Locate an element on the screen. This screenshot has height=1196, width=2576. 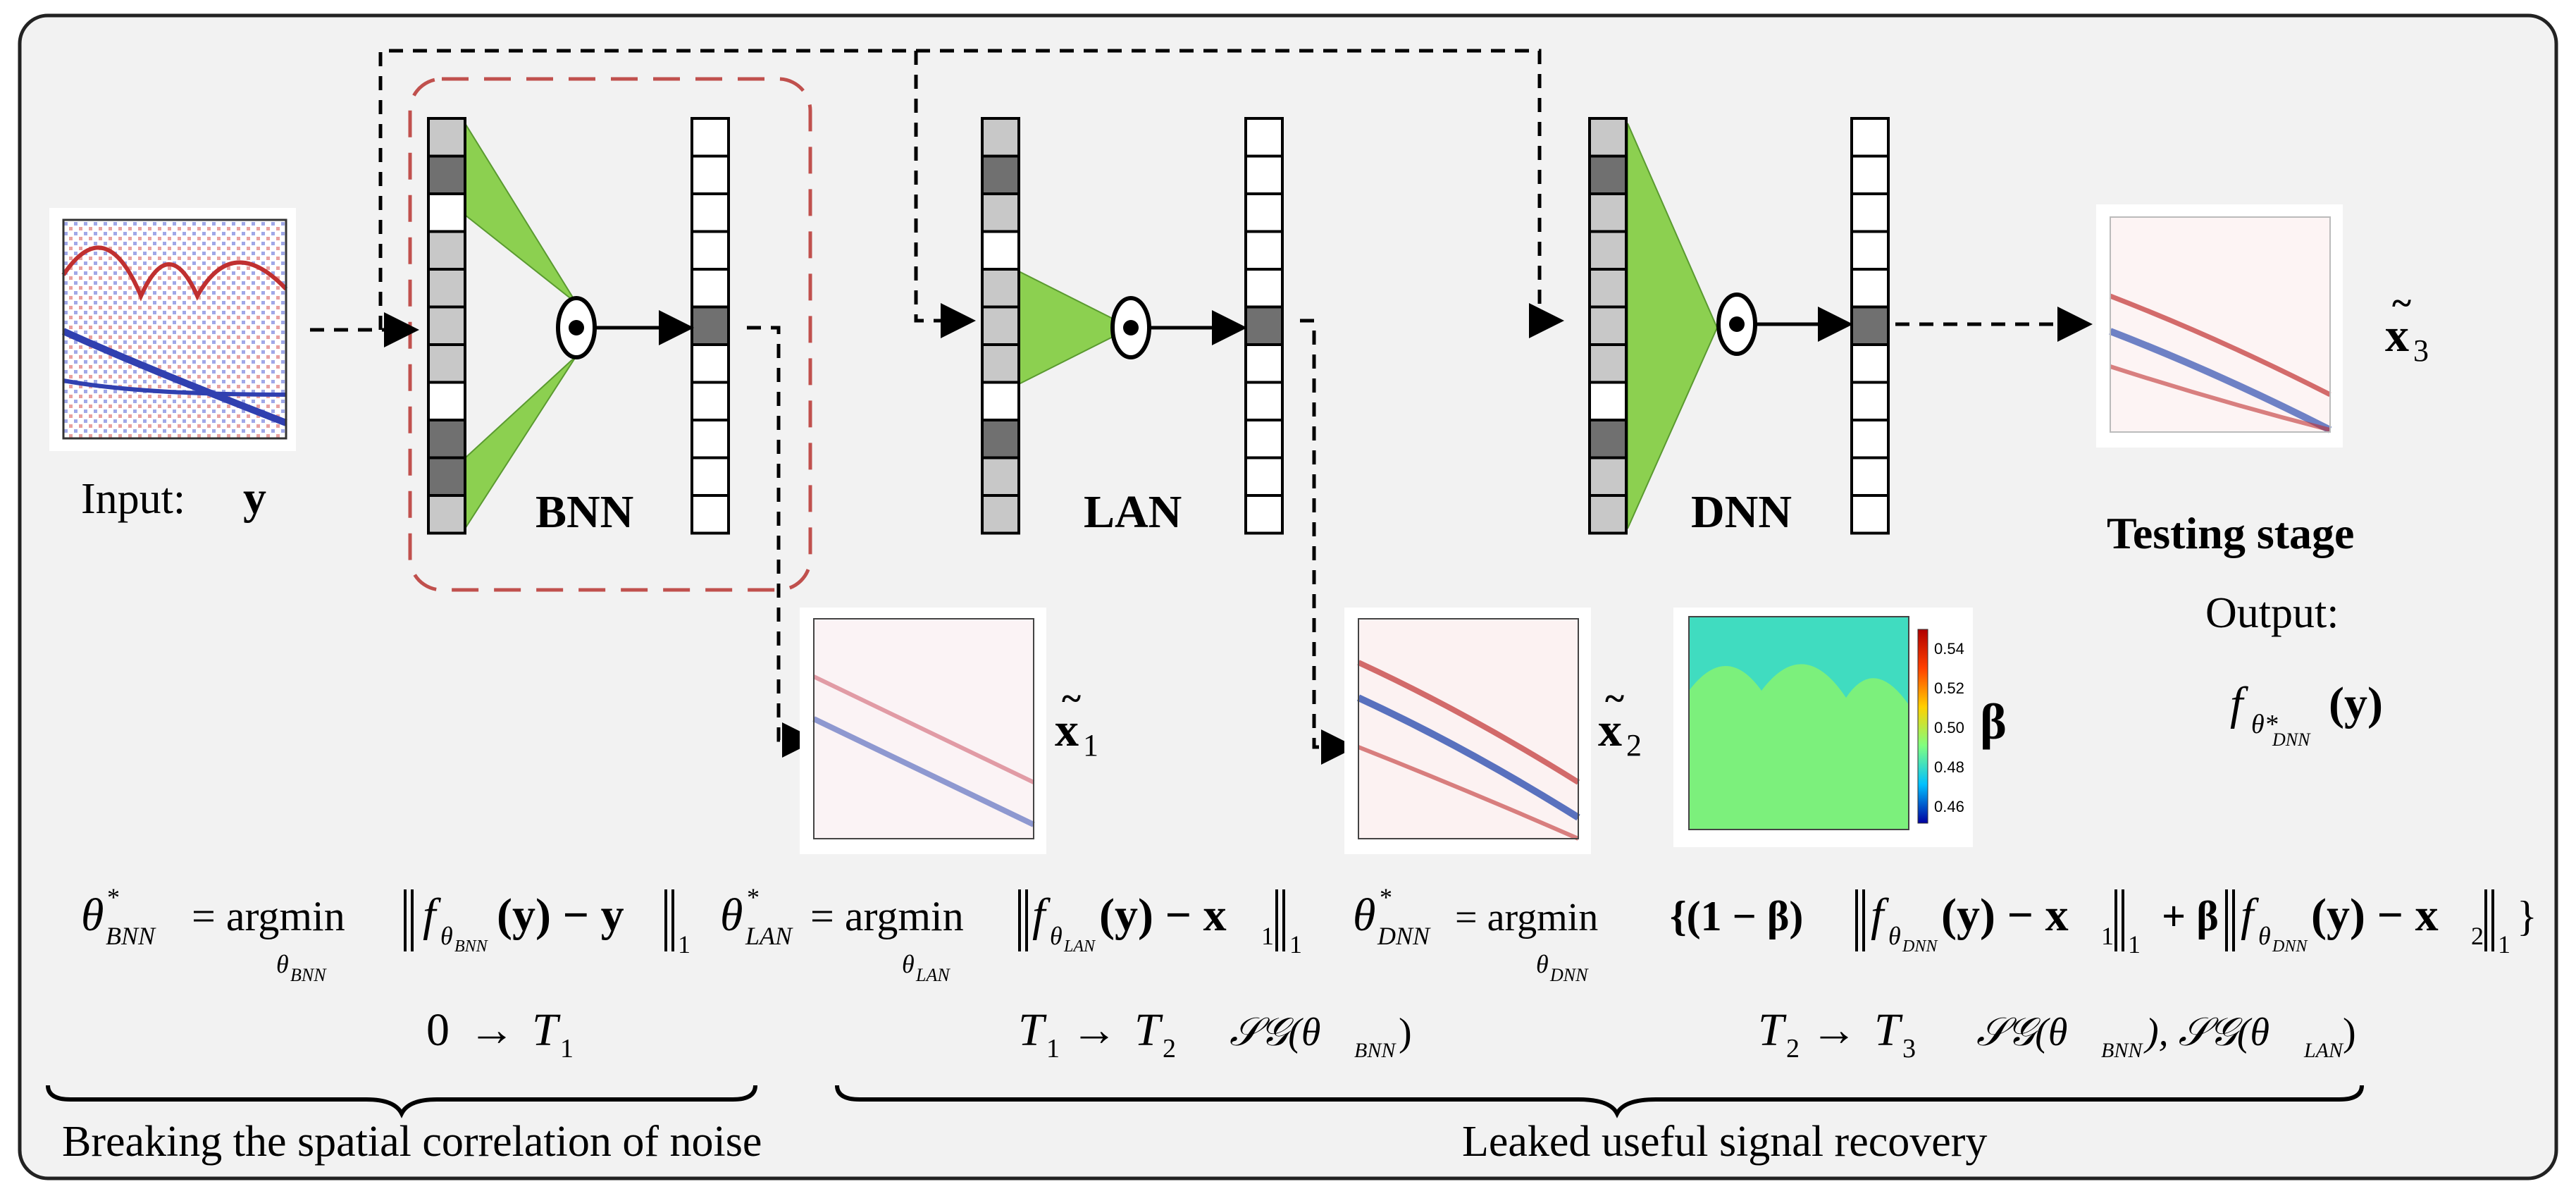
colorbar-tick-label: 0.50 is located at coordinates (1949, 727).